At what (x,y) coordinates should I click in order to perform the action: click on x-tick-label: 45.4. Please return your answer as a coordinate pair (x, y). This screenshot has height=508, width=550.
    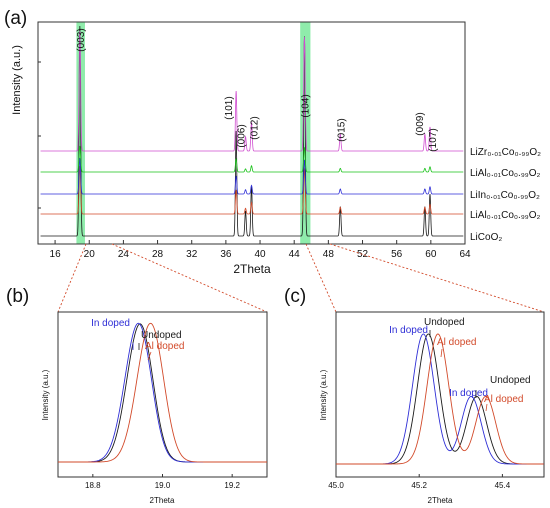
    Looking at the image, I should click on (503, 485).